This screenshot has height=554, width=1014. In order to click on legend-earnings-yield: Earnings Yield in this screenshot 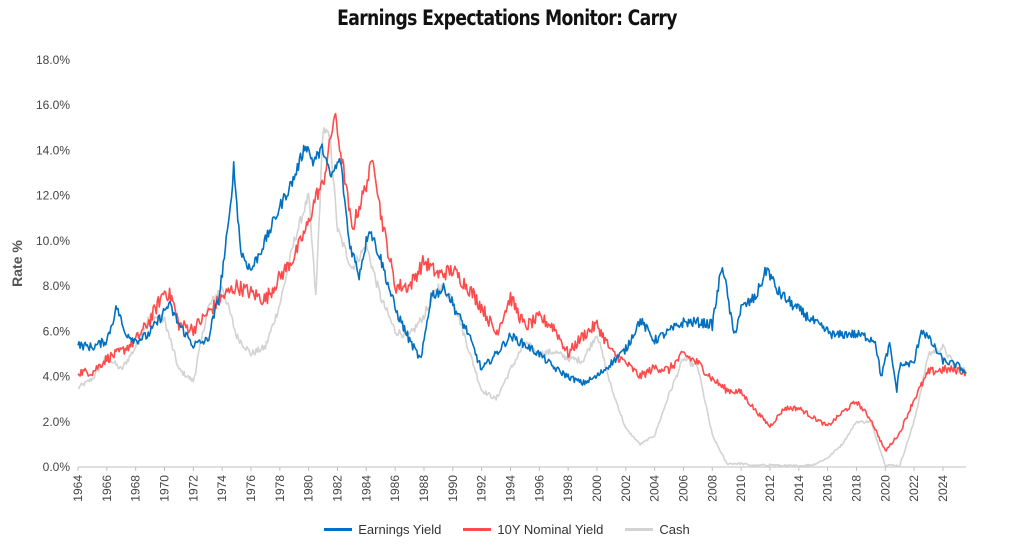, I will do `click(382, 529)`.